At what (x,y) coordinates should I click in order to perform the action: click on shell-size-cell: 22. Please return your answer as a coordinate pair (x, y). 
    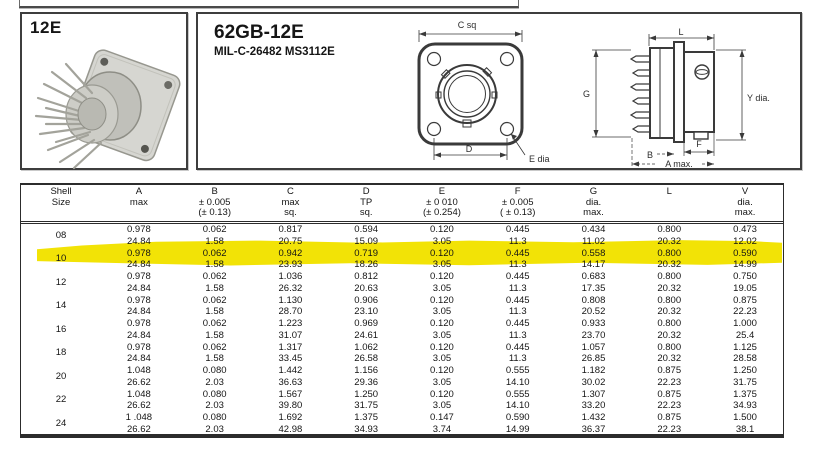
    Looking at the image, I should click on (61, 400).